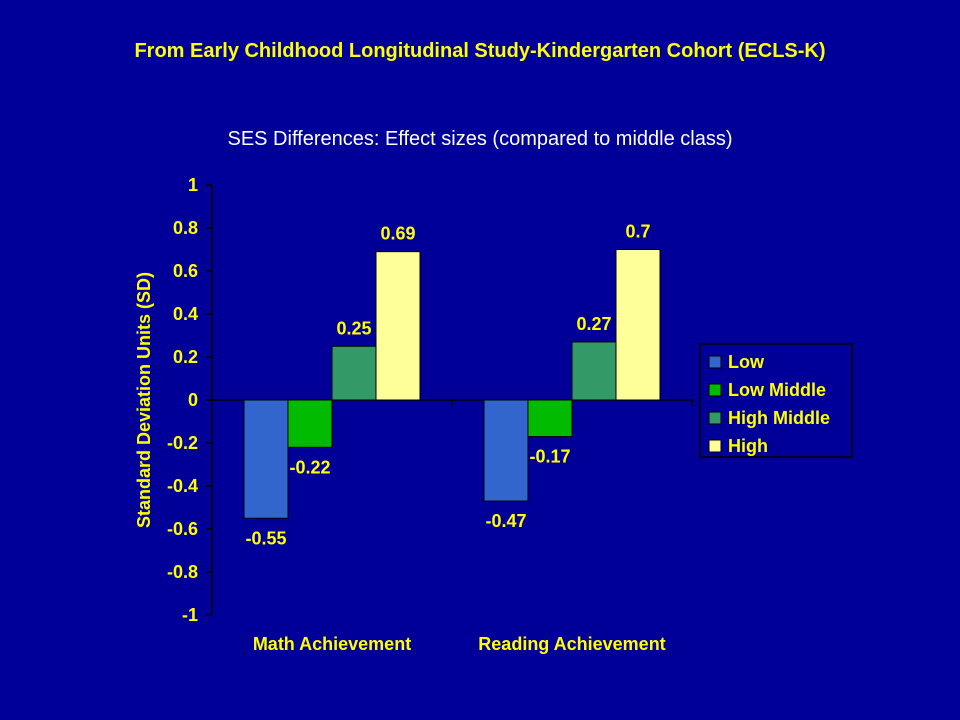 The width and height of the screenshot is (960, 720). What do you see at coordinates (777, 390) in the screenshot?
I see `legend-label: Low Middle` at bounding box center [777, 390].